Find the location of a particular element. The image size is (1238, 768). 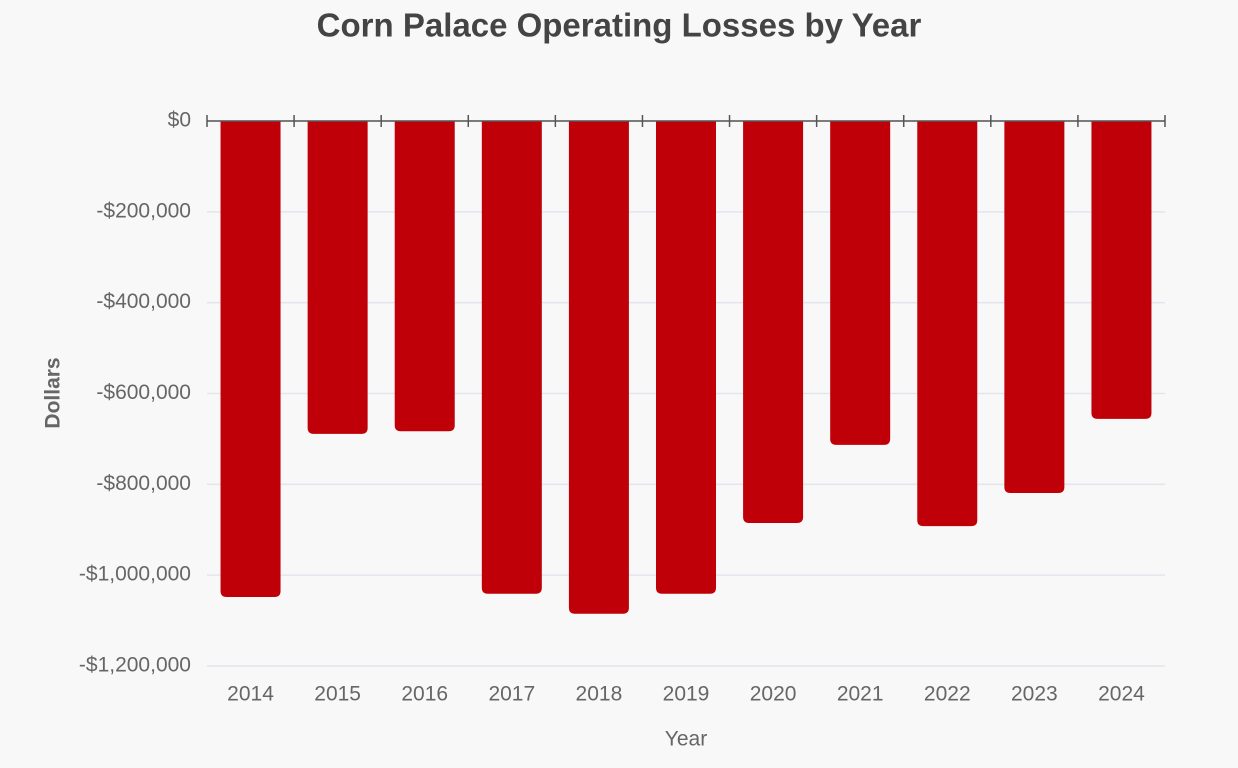

x-tick-label: 2021 is located at coordinates (860, 694).